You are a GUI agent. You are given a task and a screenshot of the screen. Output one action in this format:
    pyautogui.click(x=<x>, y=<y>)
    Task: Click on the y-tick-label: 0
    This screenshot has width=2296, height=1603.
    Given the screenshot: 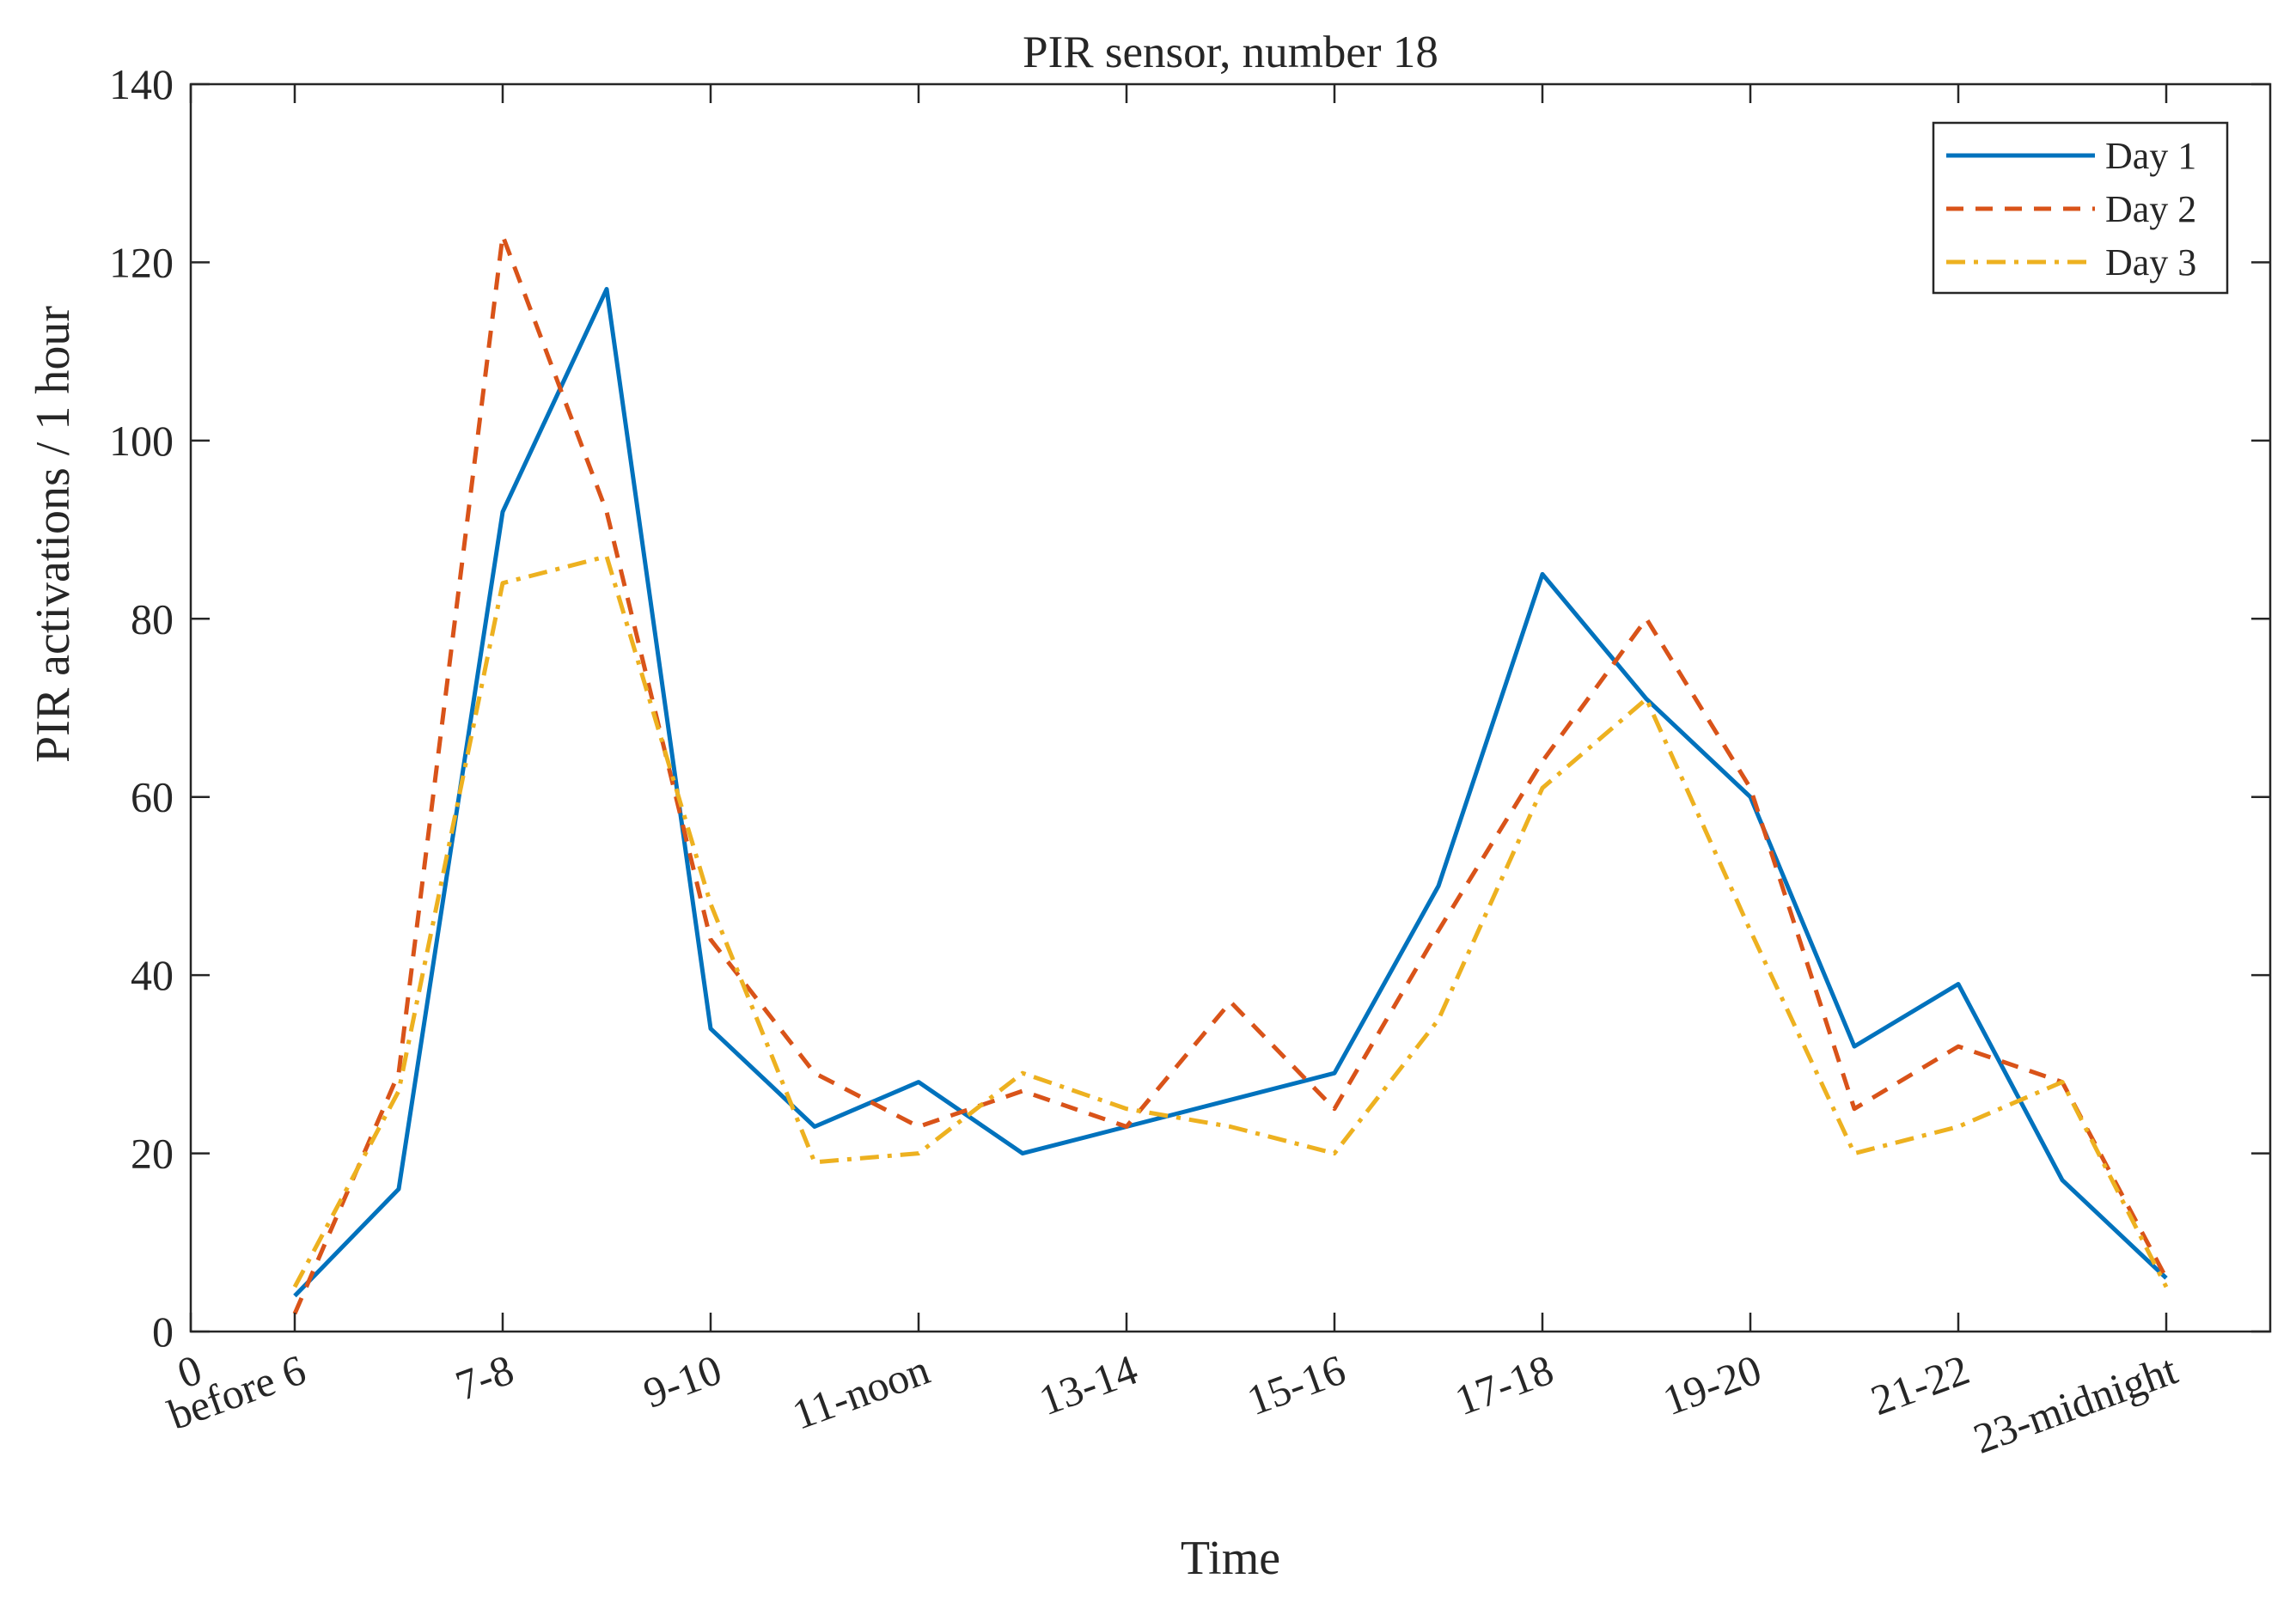 What is the action you would take?
    pyautogui.click(x=163, y=1331)
    